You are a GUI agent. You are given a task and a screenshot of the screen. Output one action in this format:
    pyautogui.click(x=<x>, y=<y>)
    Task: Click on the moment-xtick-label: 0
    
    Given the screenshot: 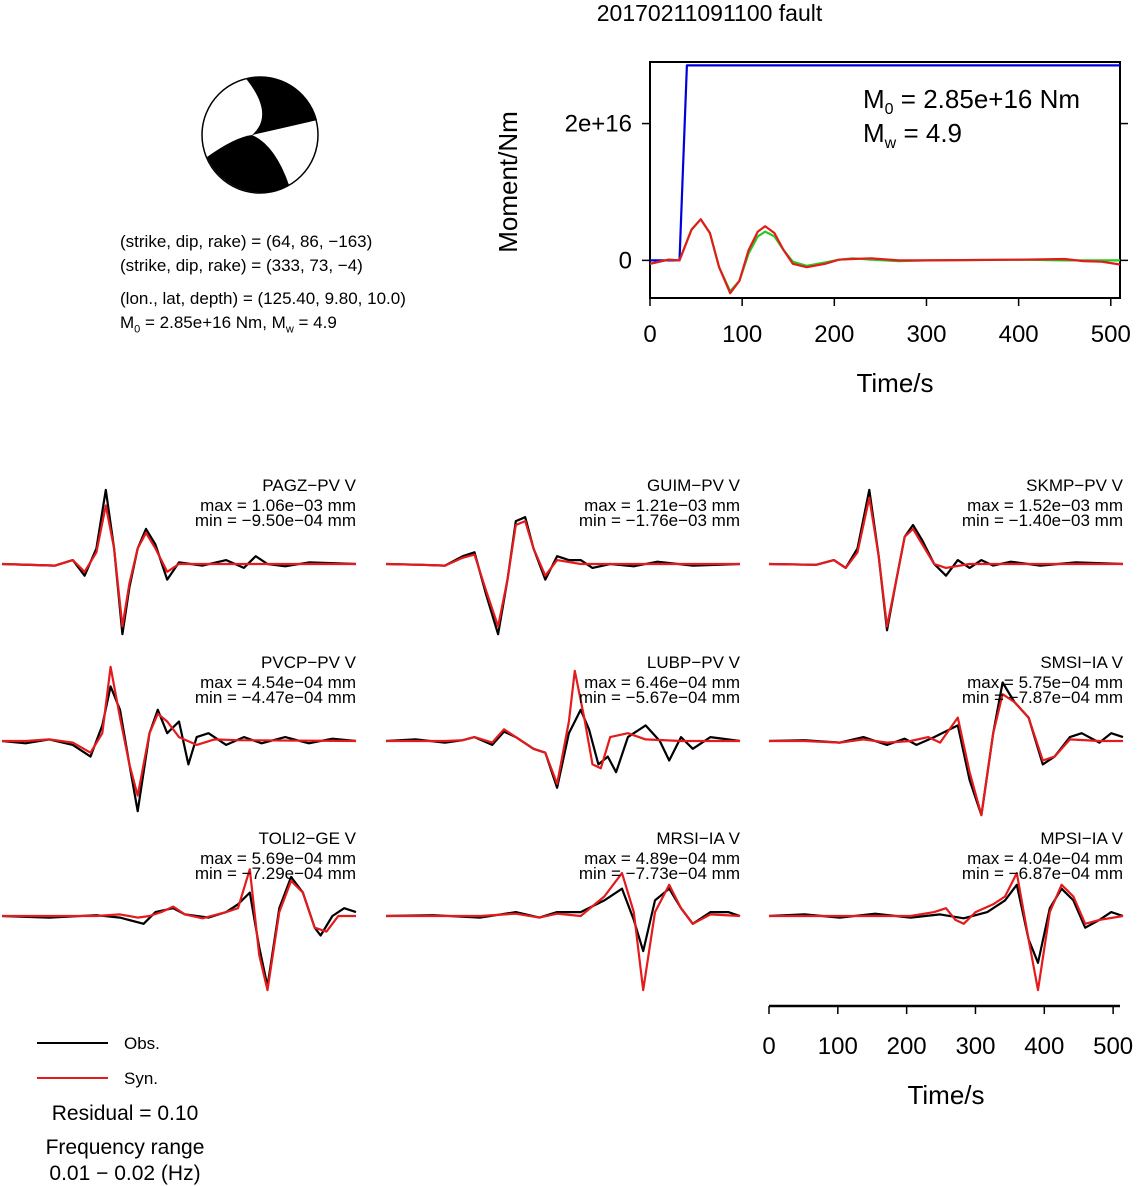 What is the action you would take?
    pyautogui.click(x=649, y=334)
    